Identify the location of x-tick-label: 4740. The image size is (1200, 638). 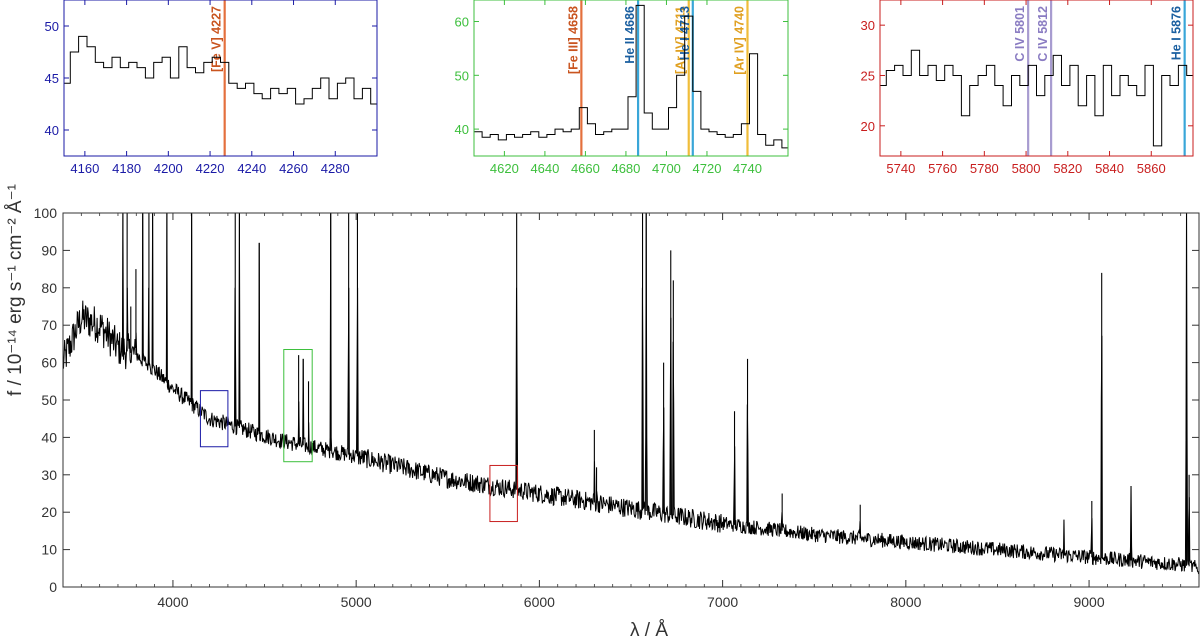
(747, 168).